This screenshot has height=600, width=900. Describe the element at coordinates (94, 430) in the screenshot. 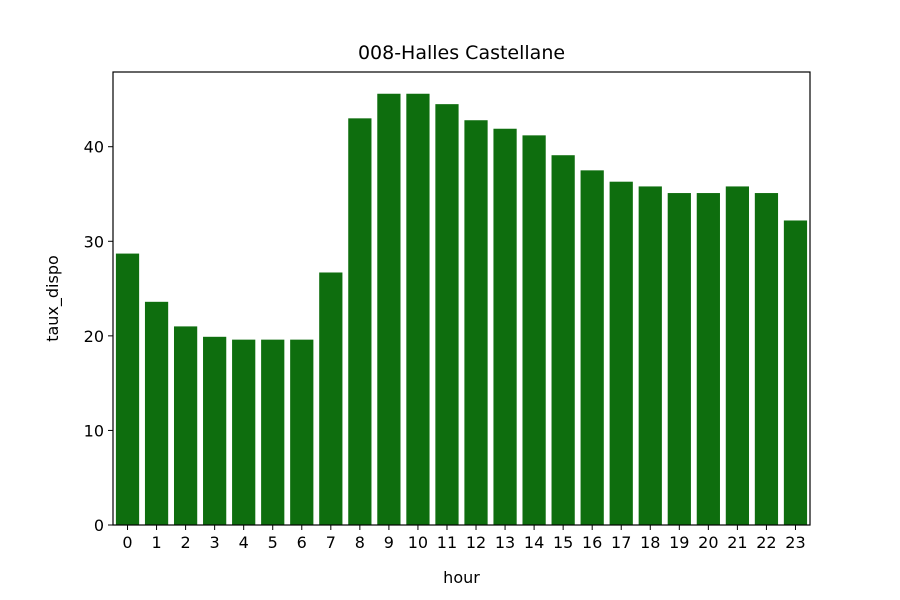

I see `y-tick-label: 10` at that location.